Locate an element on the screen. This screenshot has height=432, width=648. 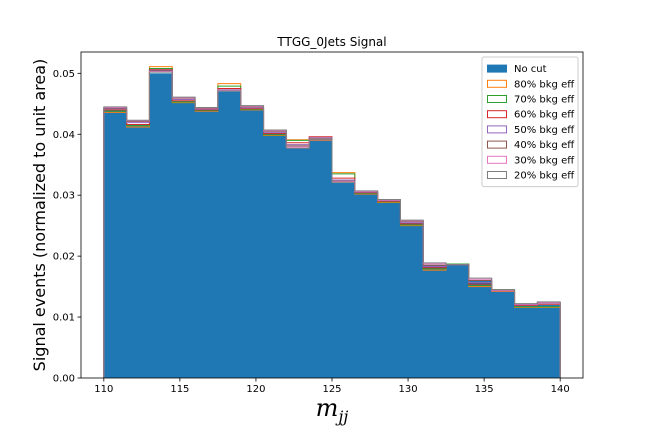
y-tick-label: 0.02 is located at coordinates (64, 257).